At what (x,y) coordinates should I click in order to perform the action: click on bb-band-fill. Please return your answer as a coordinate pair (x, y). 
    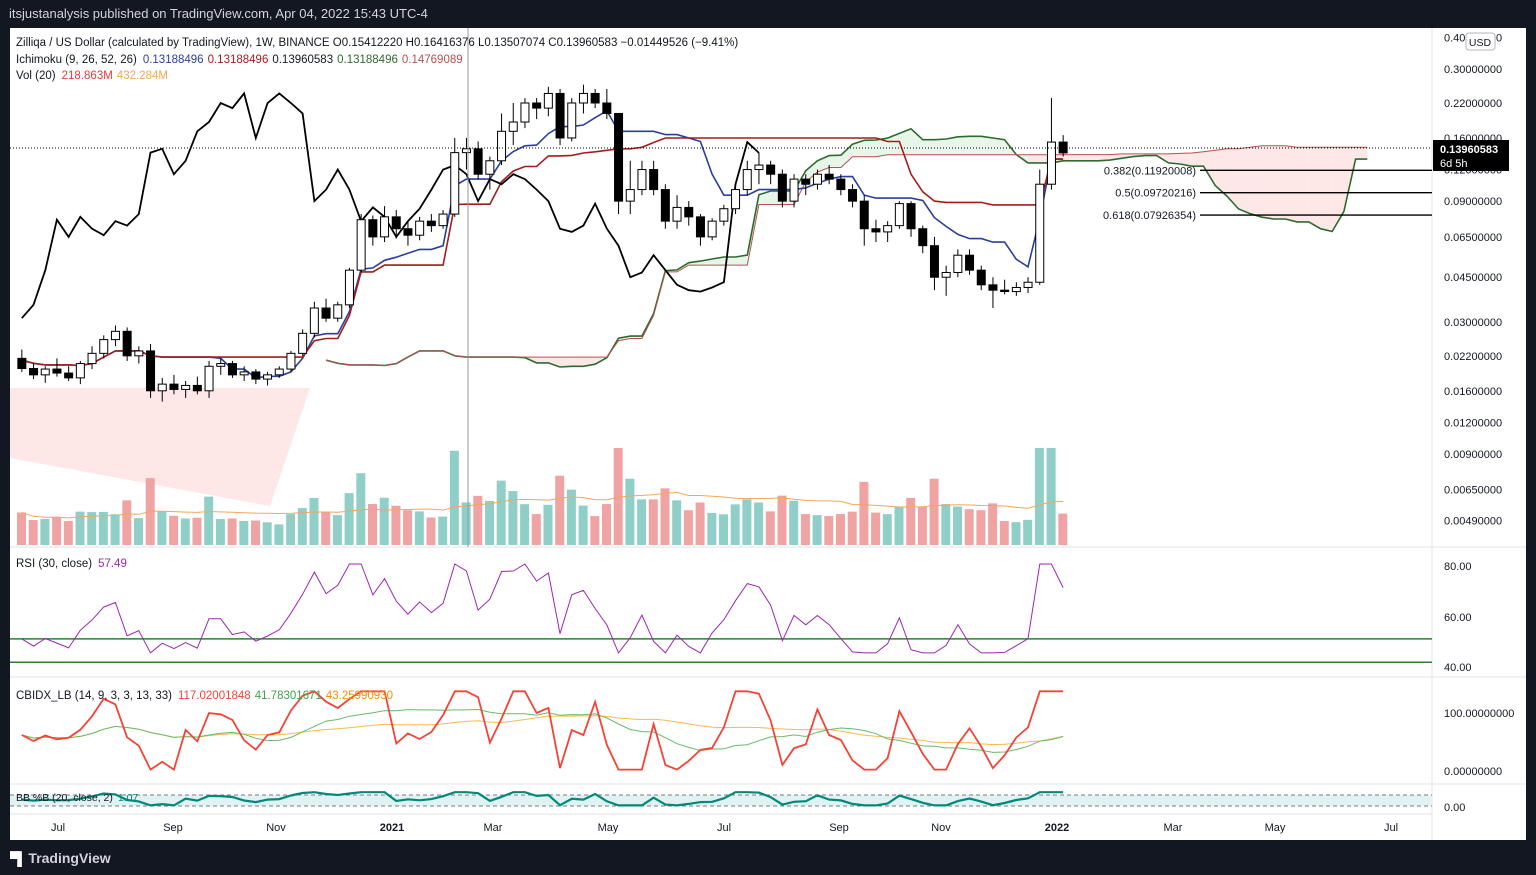
    Looking at the image, I should click on (721, 800).